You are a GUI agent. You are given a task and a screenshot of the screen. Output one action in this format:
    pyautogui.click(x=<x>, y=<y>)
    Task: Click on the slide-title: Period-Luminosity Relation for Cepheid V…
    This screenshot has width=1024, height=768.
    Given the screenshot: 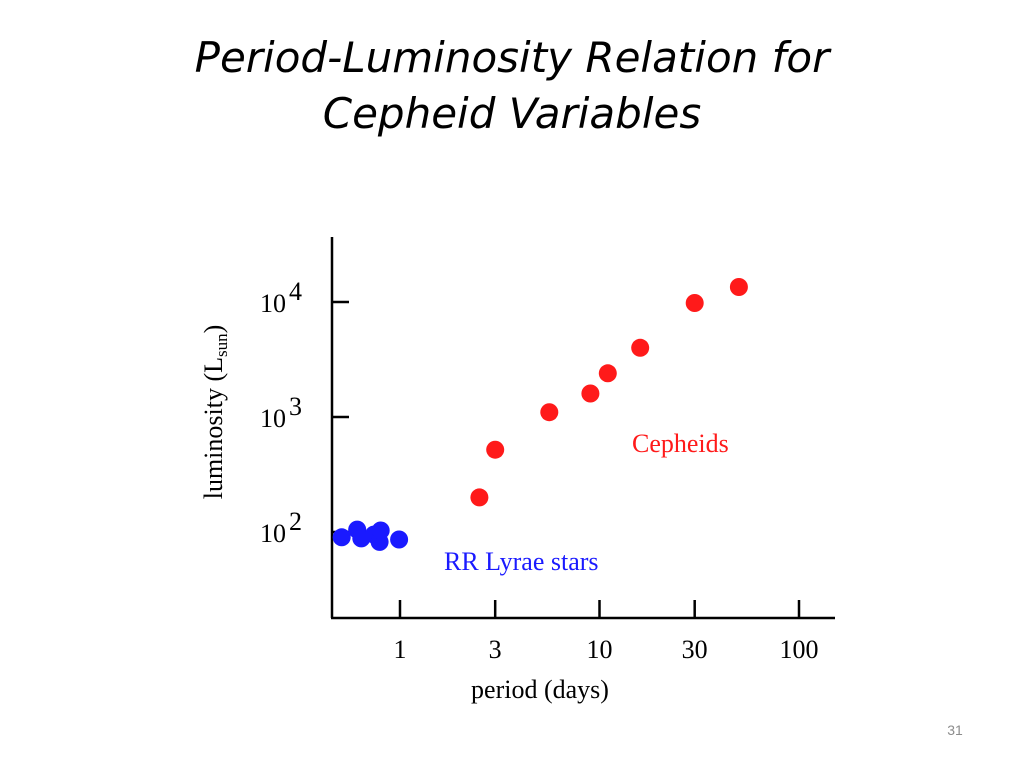 What is the action you would take?
    pyautogui.click(x=512, y=86)
    